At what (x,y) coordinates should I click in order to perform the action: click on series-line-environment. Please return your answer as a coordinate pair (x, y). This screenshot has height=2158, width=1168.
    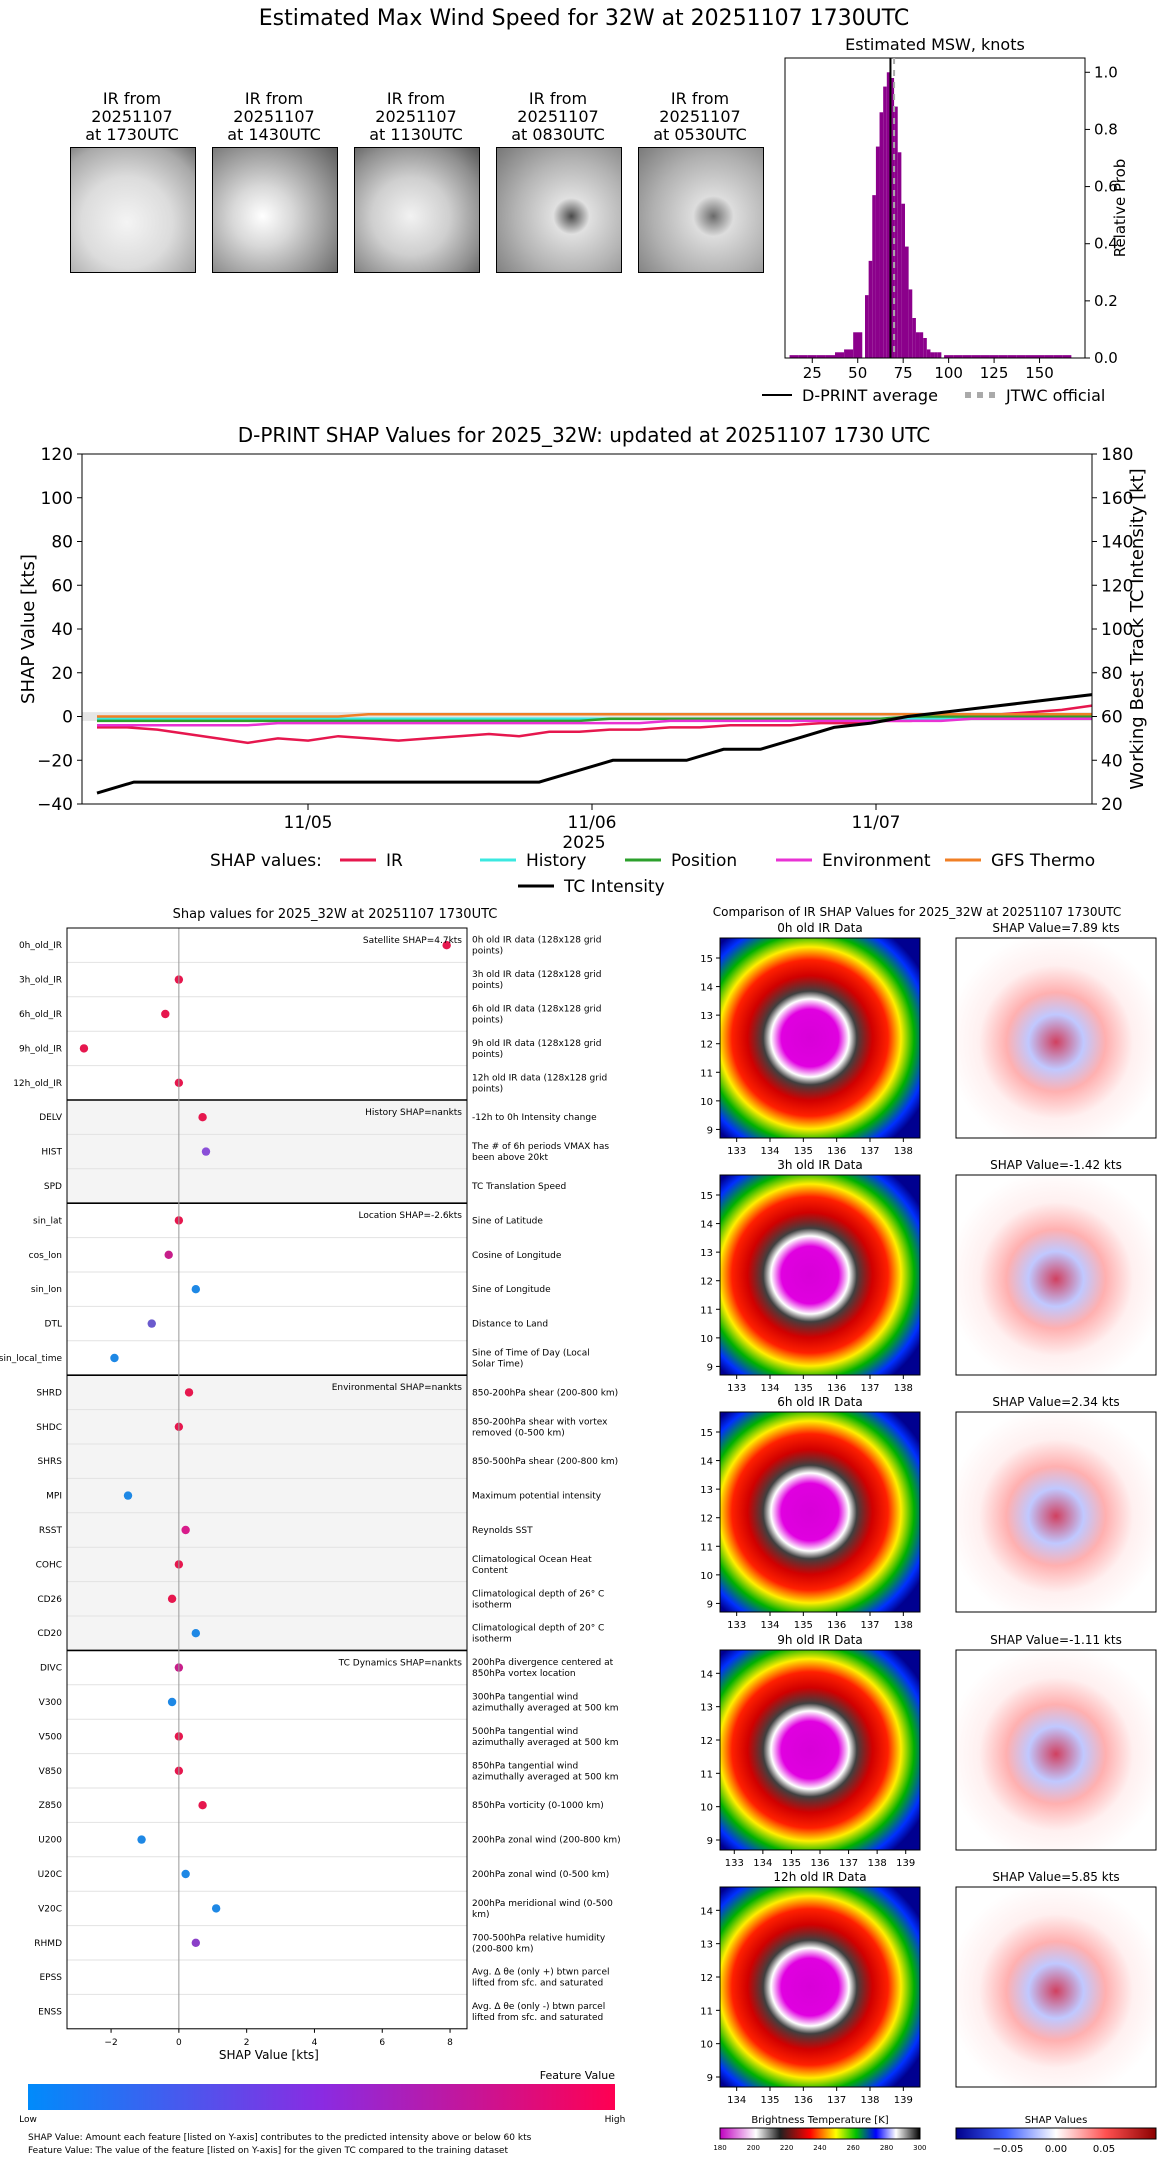
    Looking at the image, I should click on (594, 722).